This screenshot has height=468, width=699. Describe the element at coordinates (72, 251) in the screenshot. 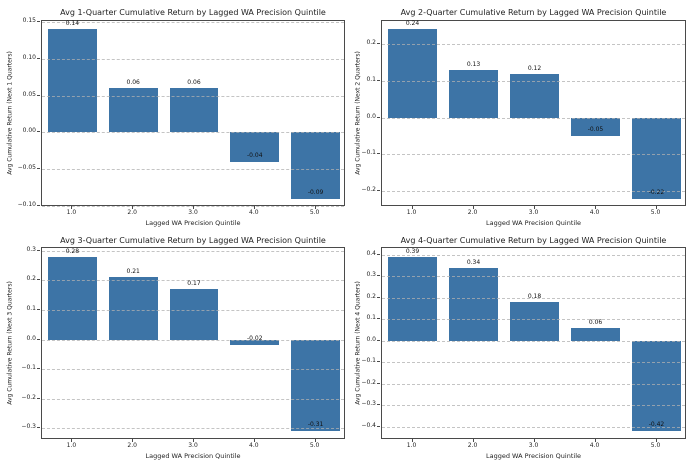

I see `bar-value-label: 0.28` at that location.